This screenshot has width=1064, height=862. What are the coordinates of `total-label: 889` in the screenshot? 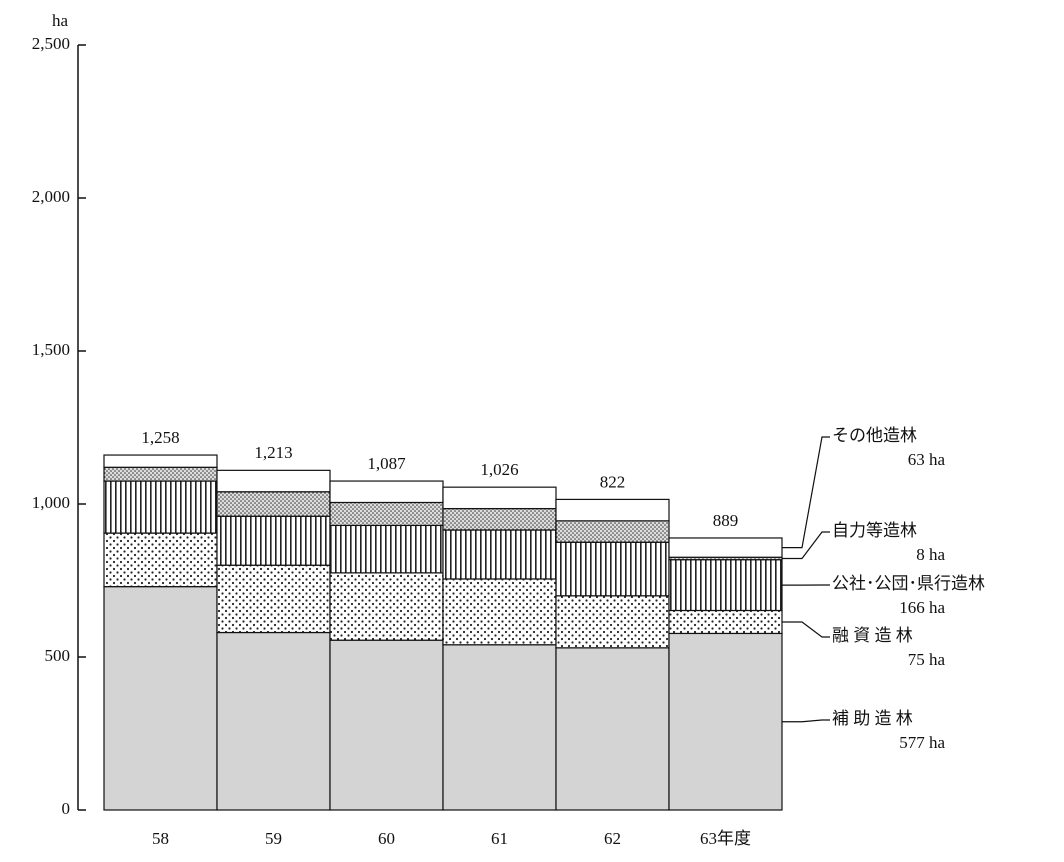 It's located at (726, 520).